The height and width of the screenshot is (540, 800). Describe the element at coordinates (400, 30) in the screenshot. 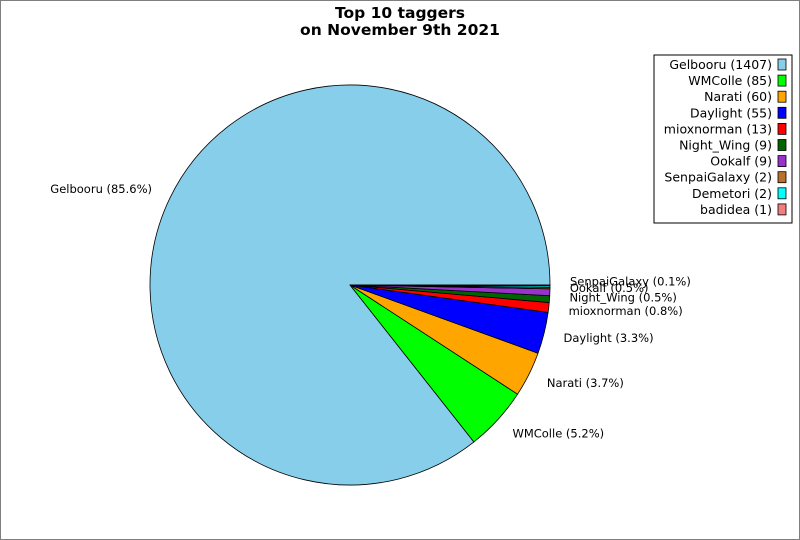

I see `chart-title-line-2: on November 9th 2021` at that location.